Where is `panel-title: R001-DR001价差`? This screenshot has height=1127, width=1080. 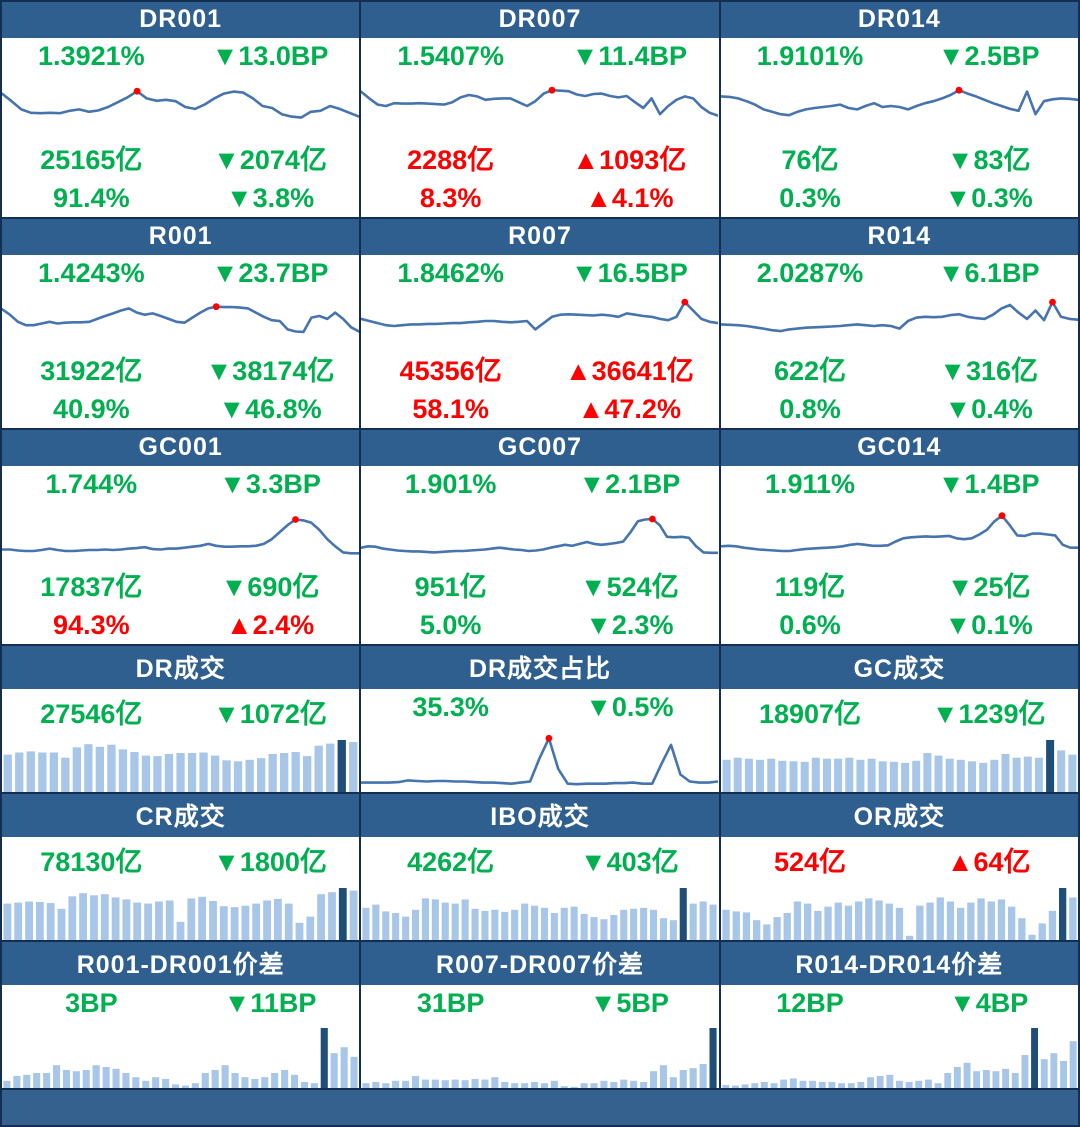
panel-title: R001-DR001价差 is located at coordinates (181, 963).